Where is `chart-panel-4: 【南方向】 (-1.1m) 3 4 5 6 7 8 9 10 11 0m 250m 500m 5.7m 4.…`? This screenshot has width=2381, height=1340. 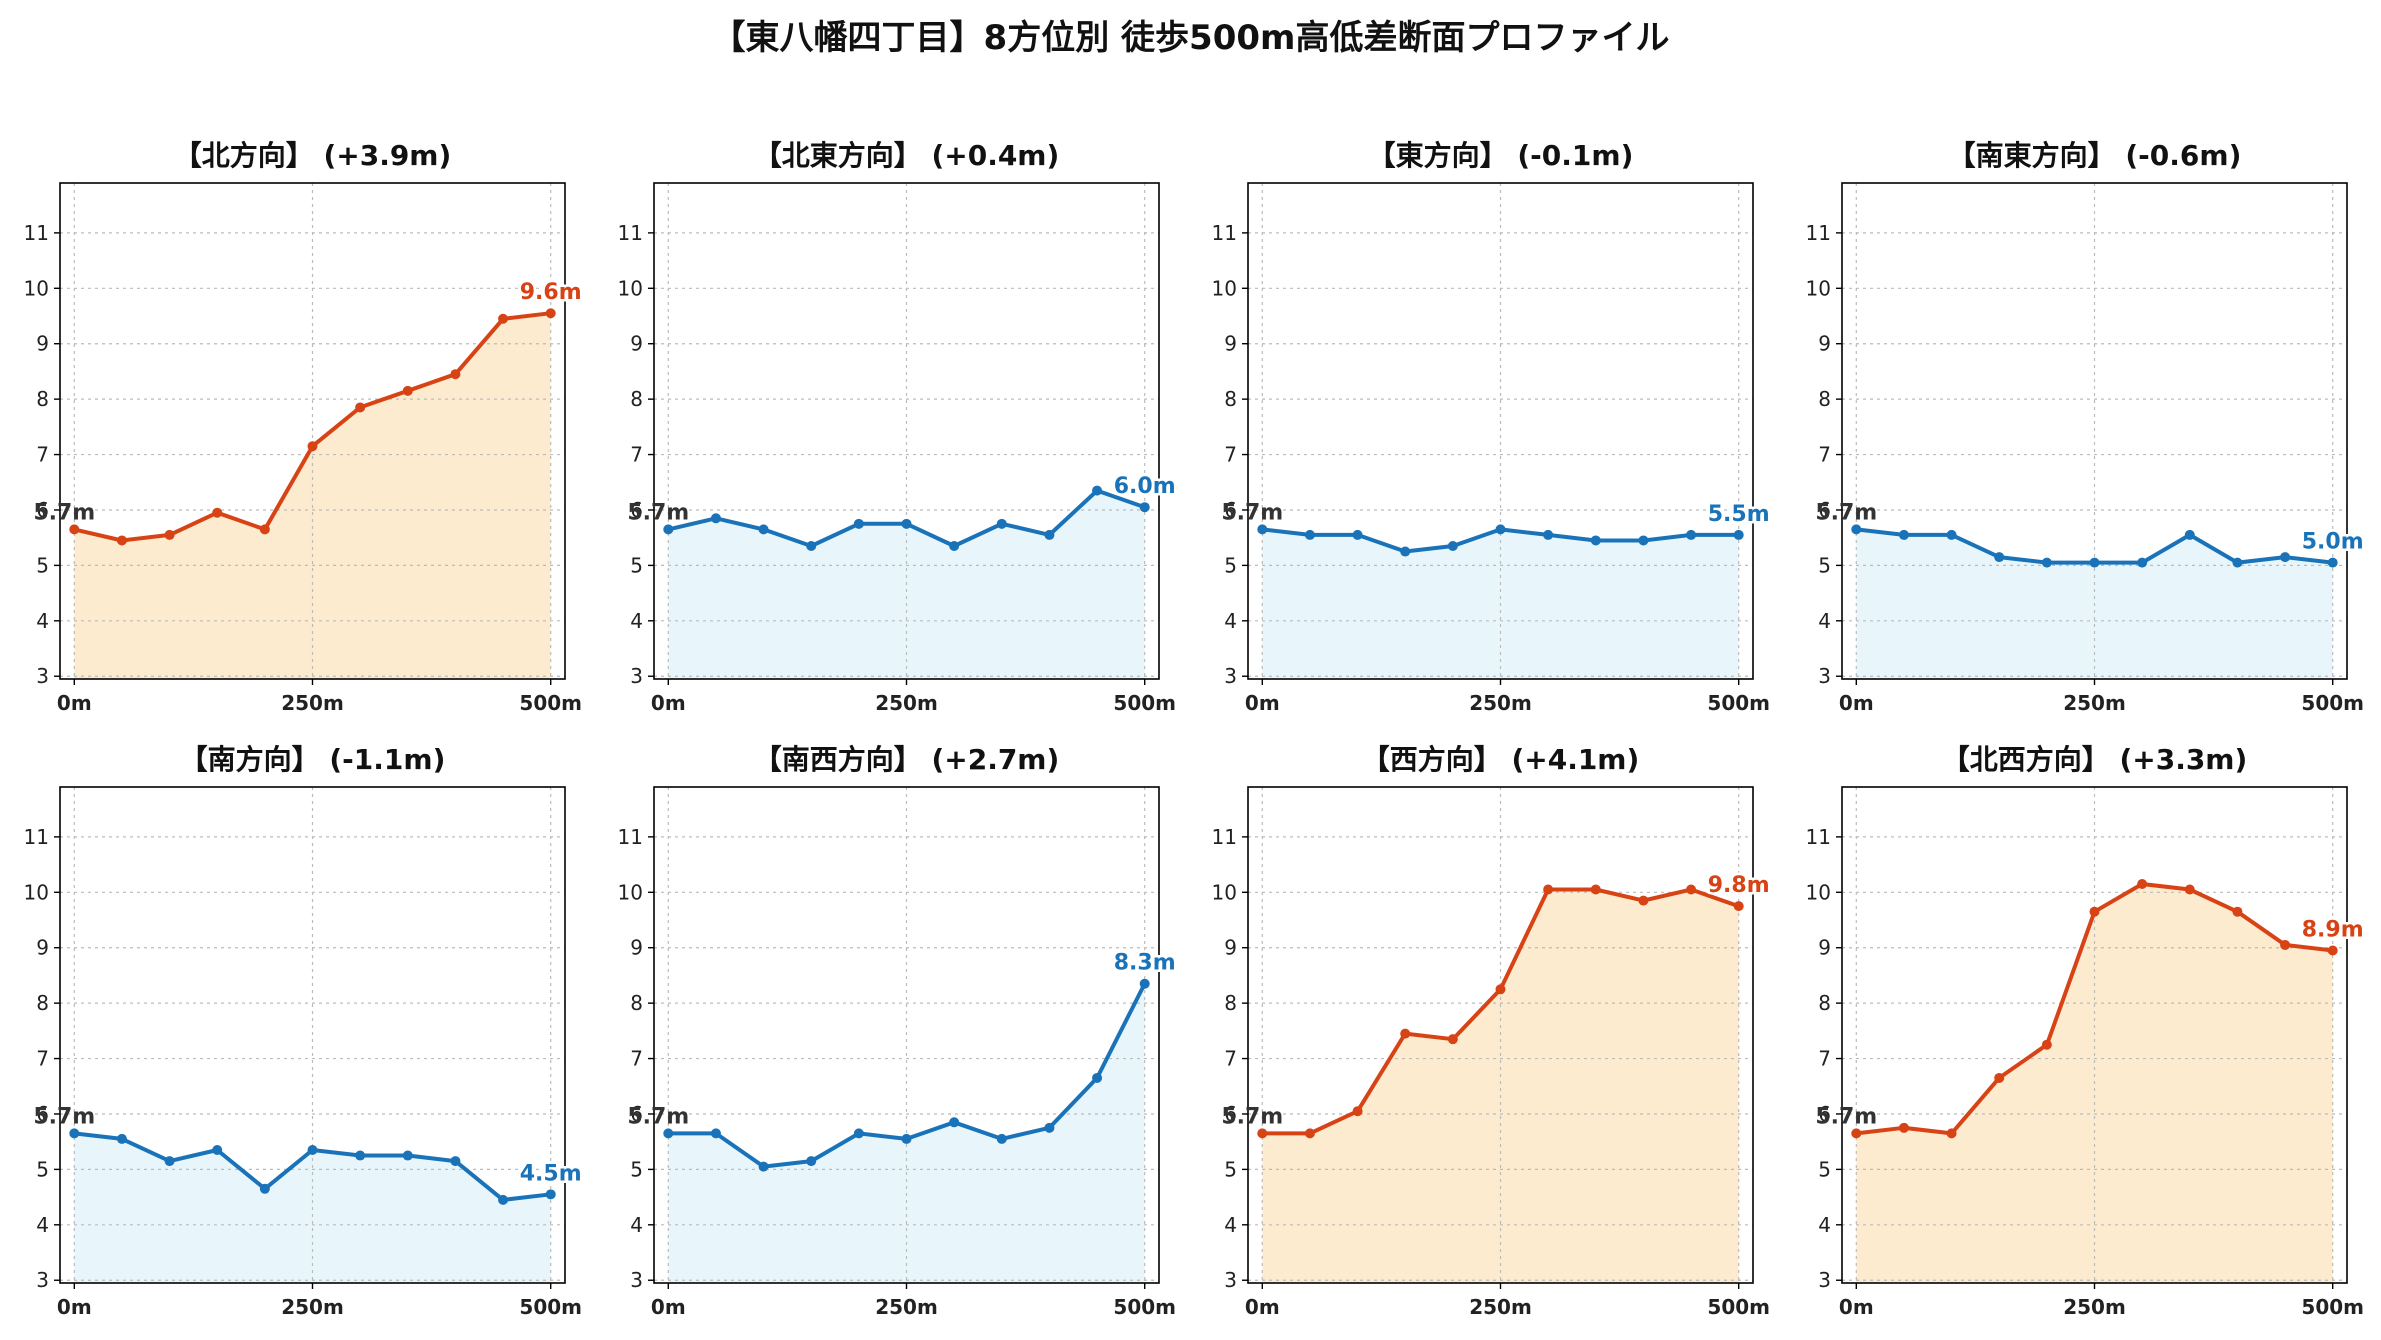
chart-panel-4: 【南方向】 (-1.1m) 3 4 5 6 7 8 9 10 11 0m 250m 500m 5.7m 4.… is located at coordinates (304, 1031).